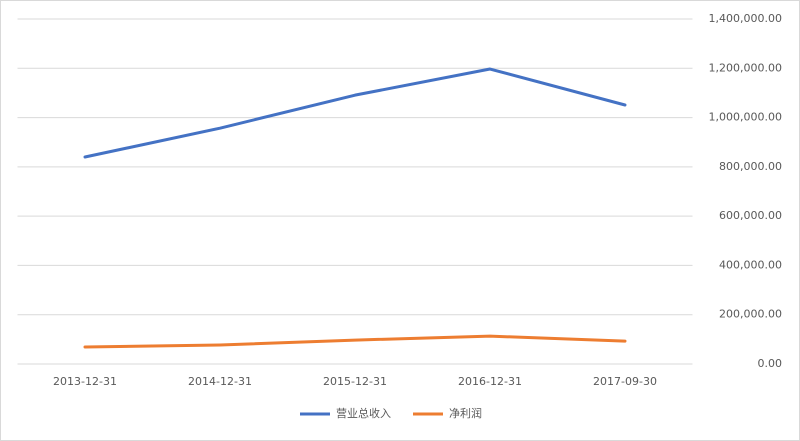  What do you see at coordinates (745, 67) in the screenshot?
I see `y-tick-label: 1,200,000.00` at bounding box center [745, 67].